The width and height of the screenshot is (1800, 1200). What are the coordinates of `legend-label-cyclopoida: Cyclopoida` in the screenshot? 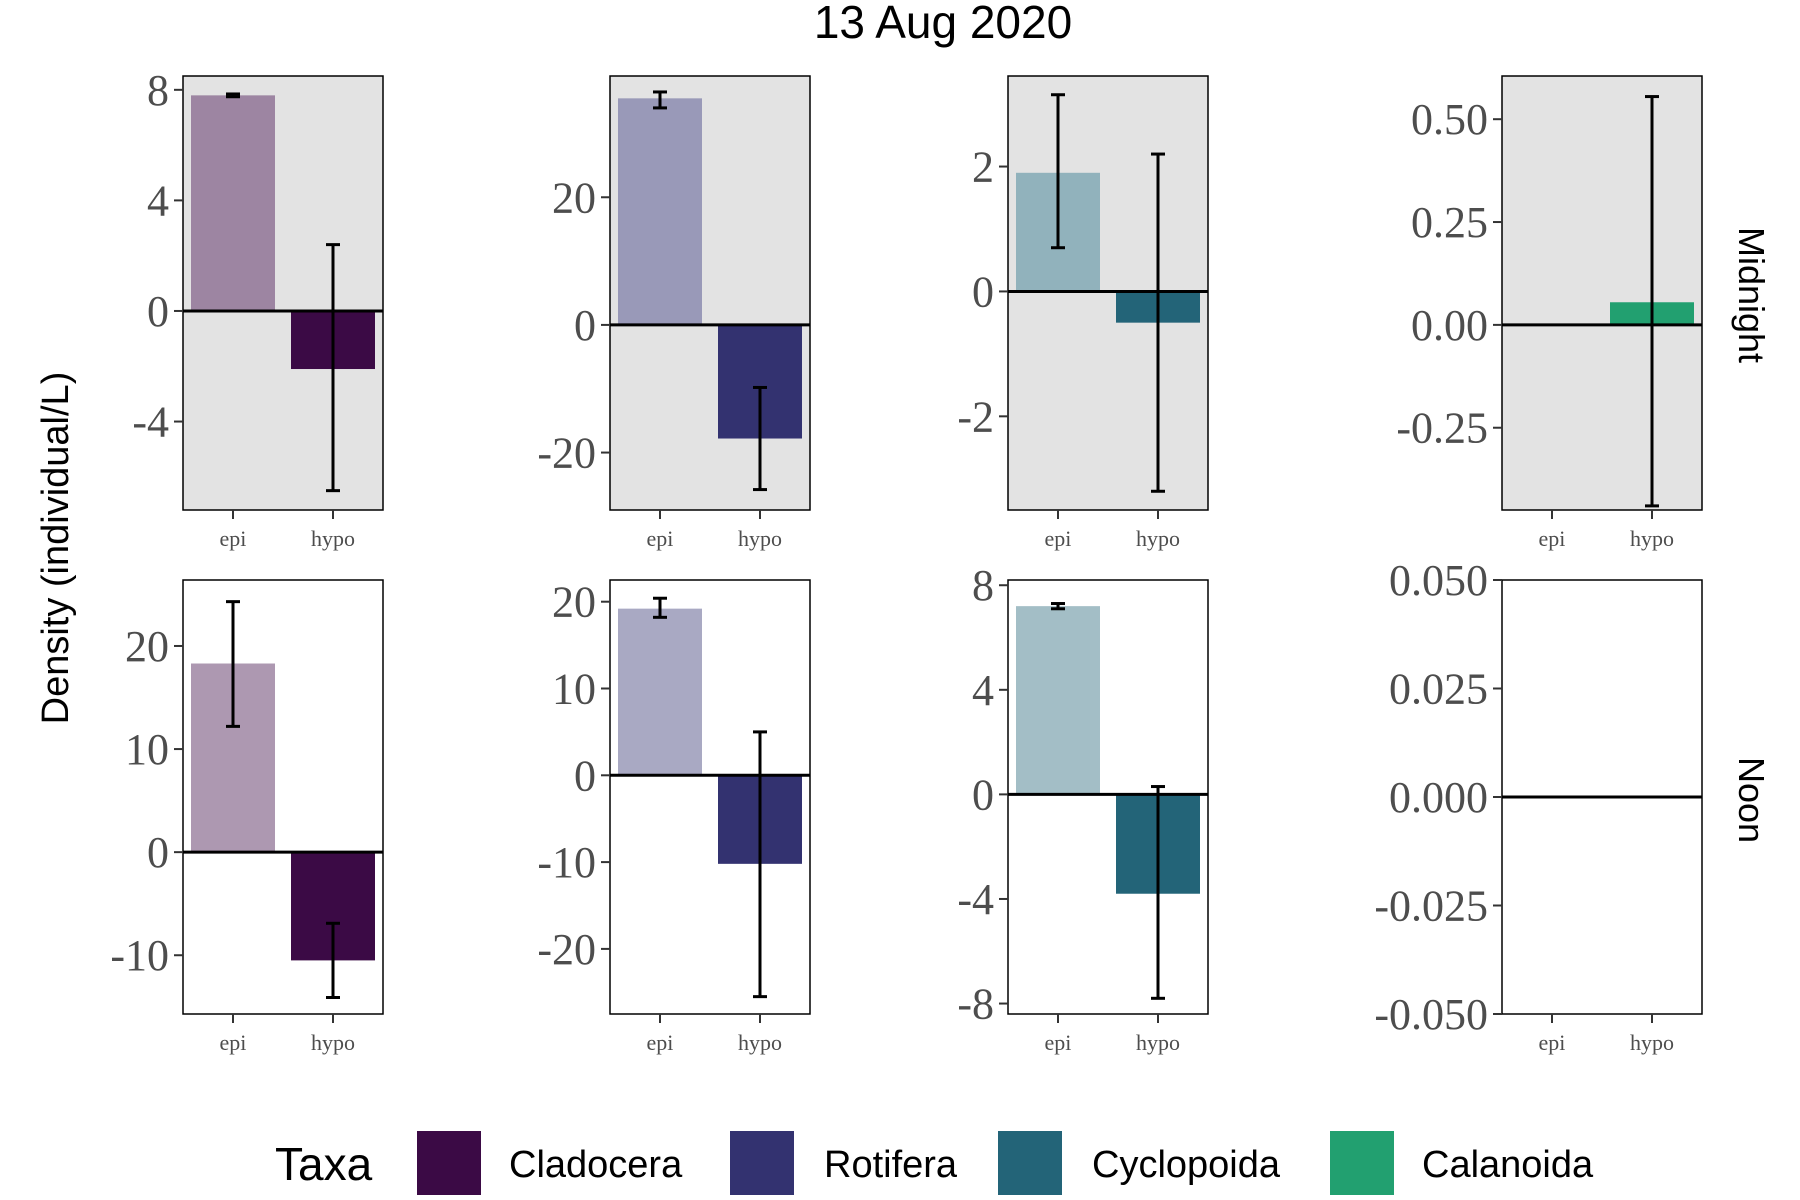 It's located at (1186, 1165).